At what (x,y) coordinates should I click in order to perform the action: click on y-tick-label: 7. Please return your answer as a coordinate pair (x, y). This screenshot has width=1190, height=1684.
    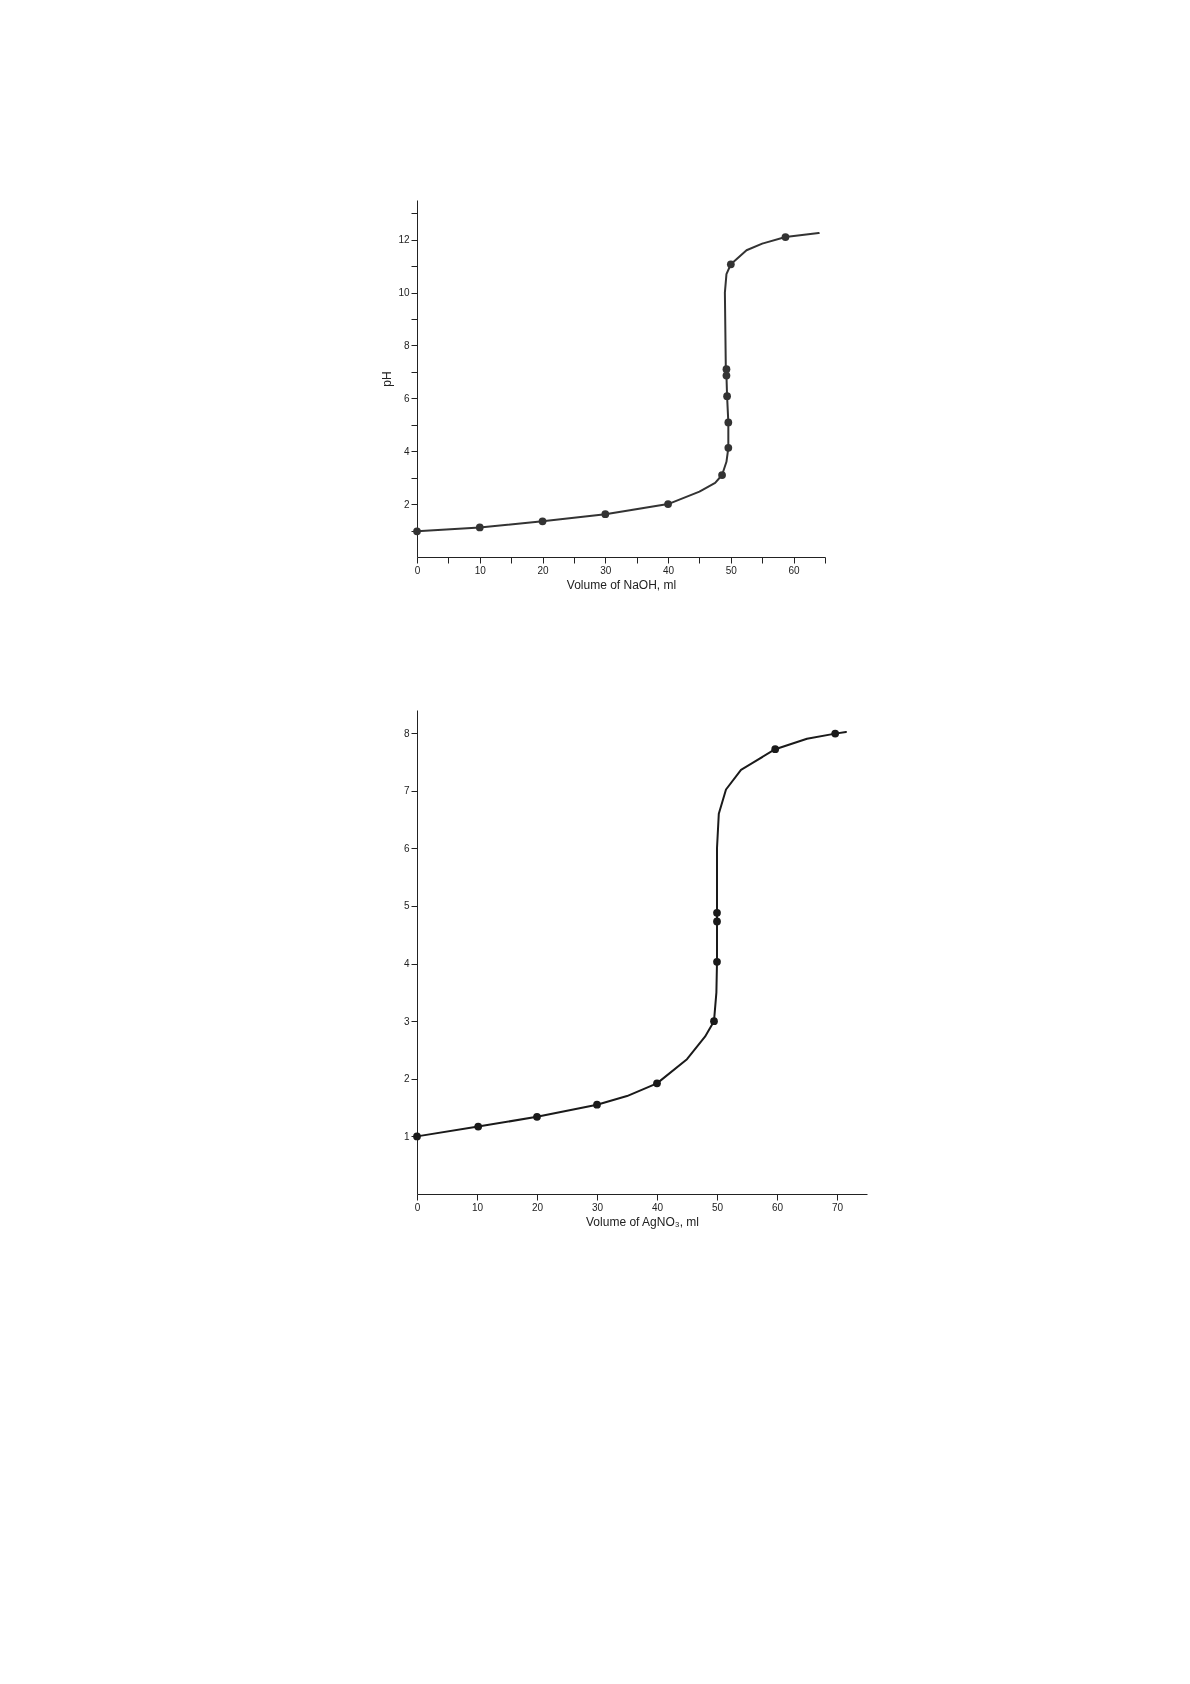
    Looking at the image, I should click on (406, 791).